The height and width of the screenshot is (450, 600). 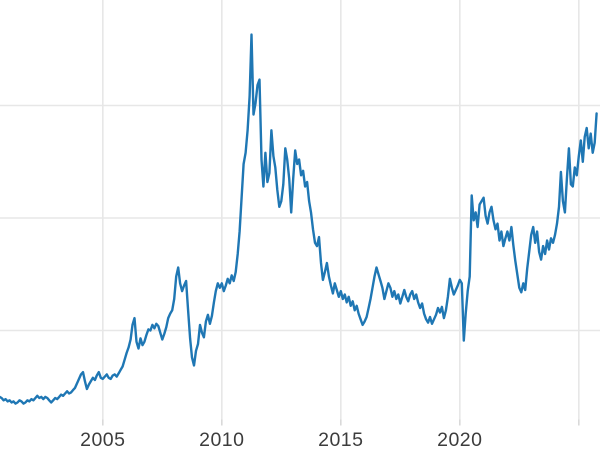 I want to click on x-tick-label: 2015, so click(x=340, y=439).